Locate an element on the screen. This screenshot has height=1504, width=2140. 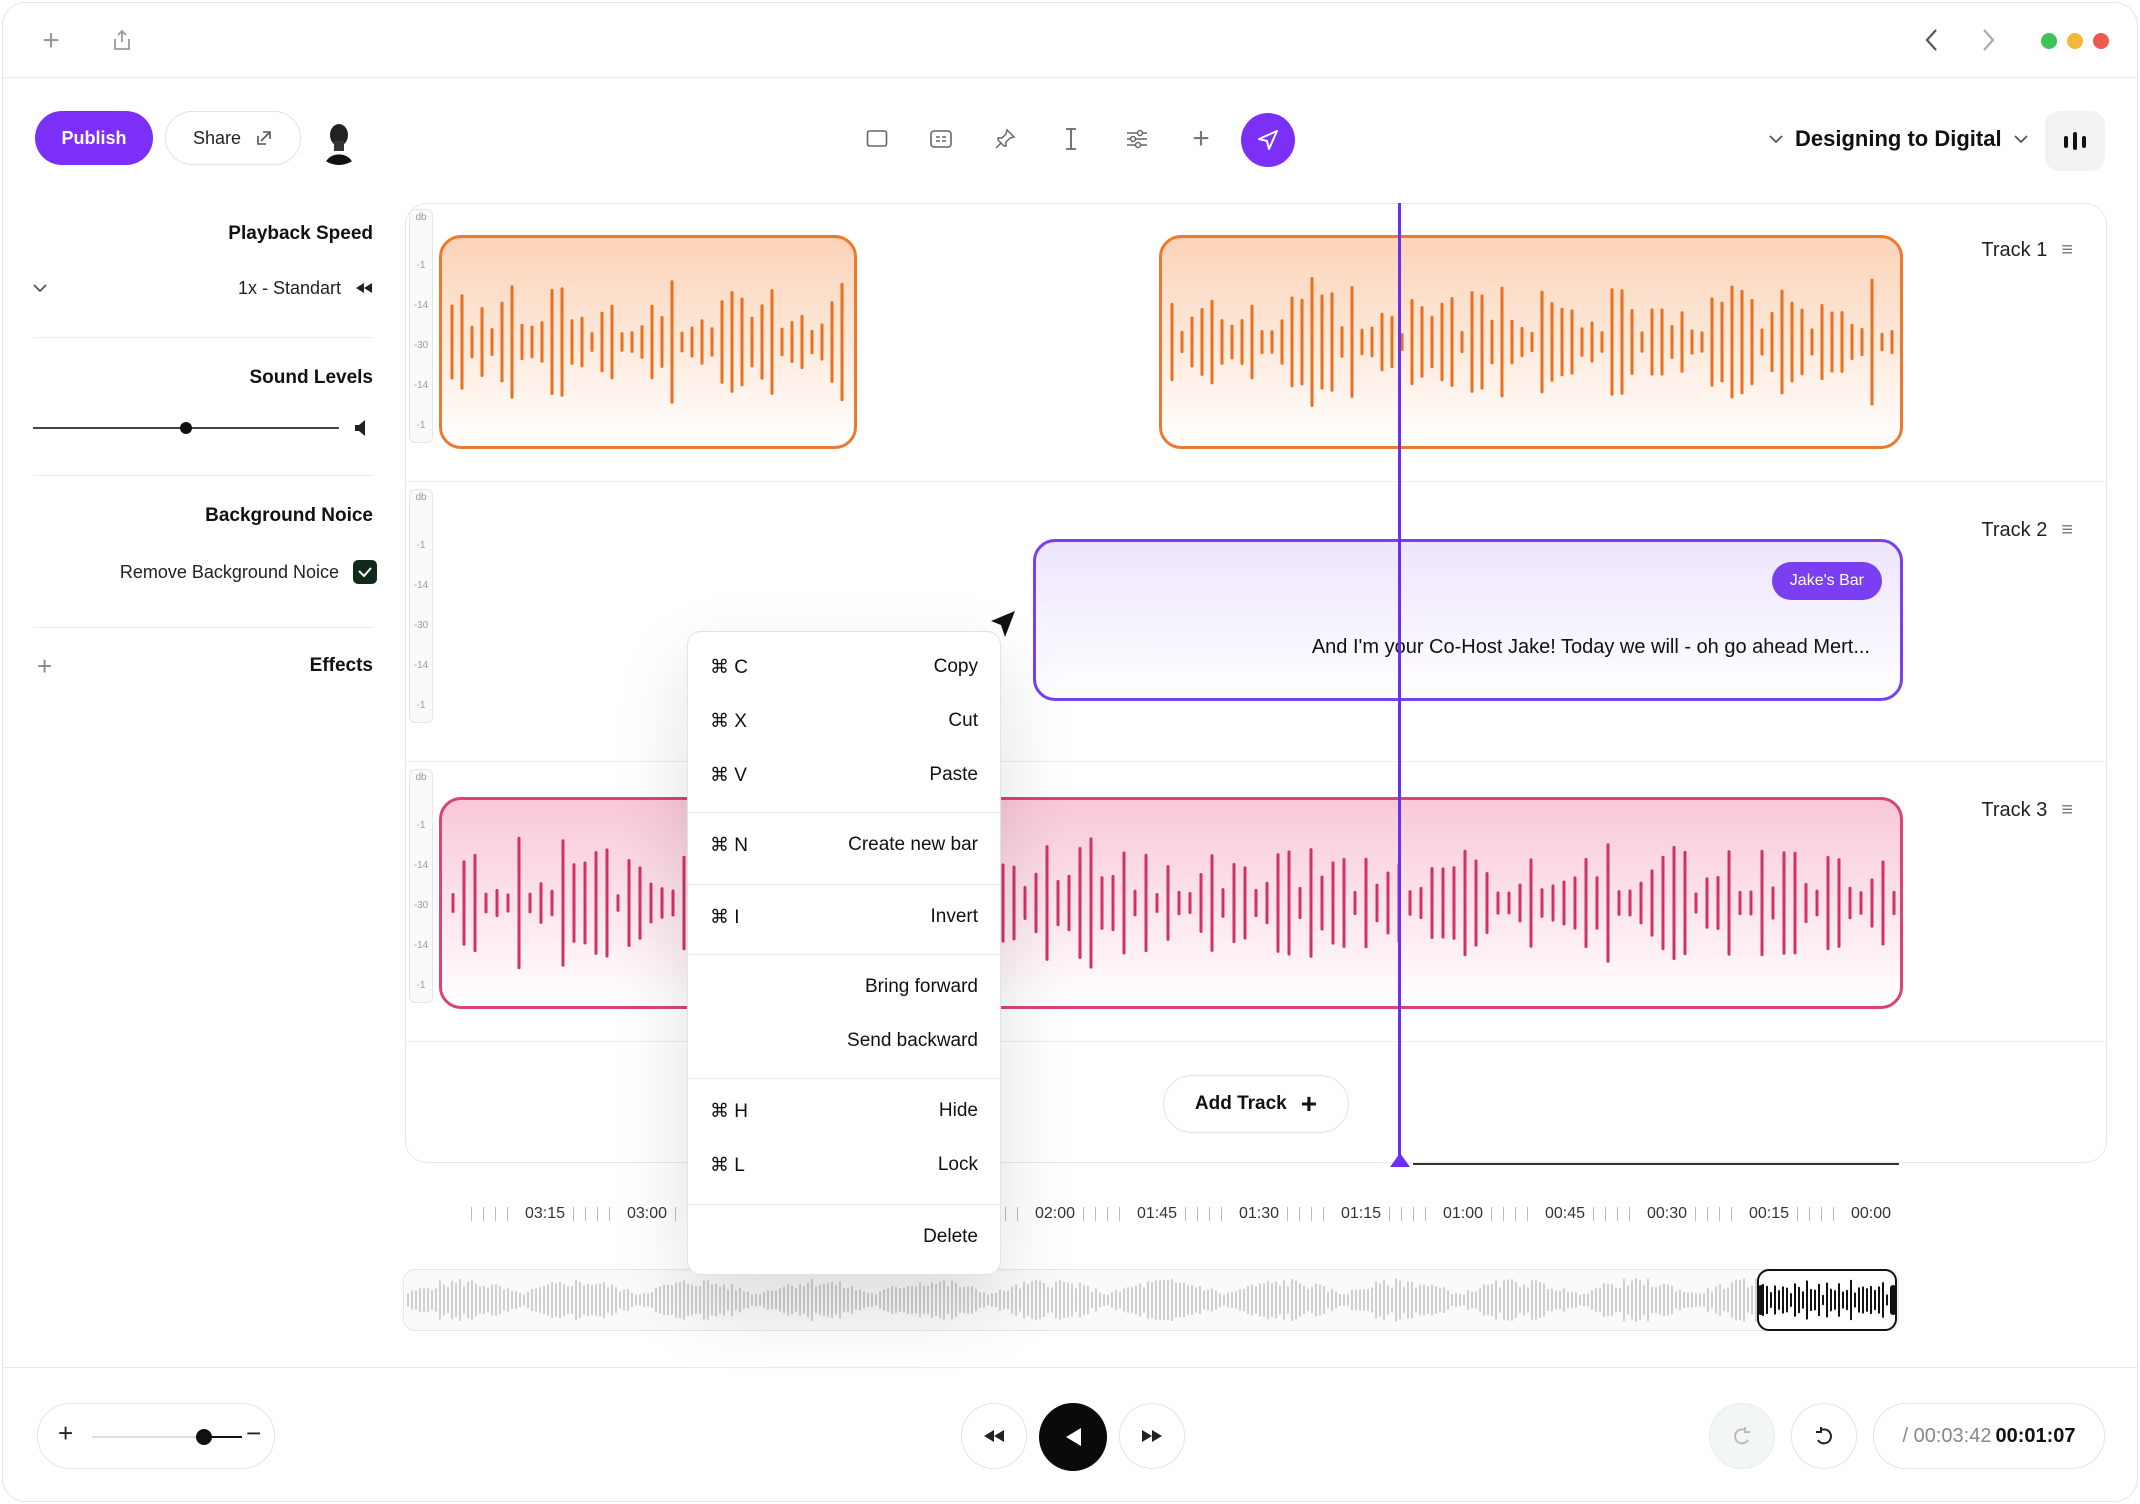
remove-noise-label: Remove Background Noice is located at coordinates (229, 571).